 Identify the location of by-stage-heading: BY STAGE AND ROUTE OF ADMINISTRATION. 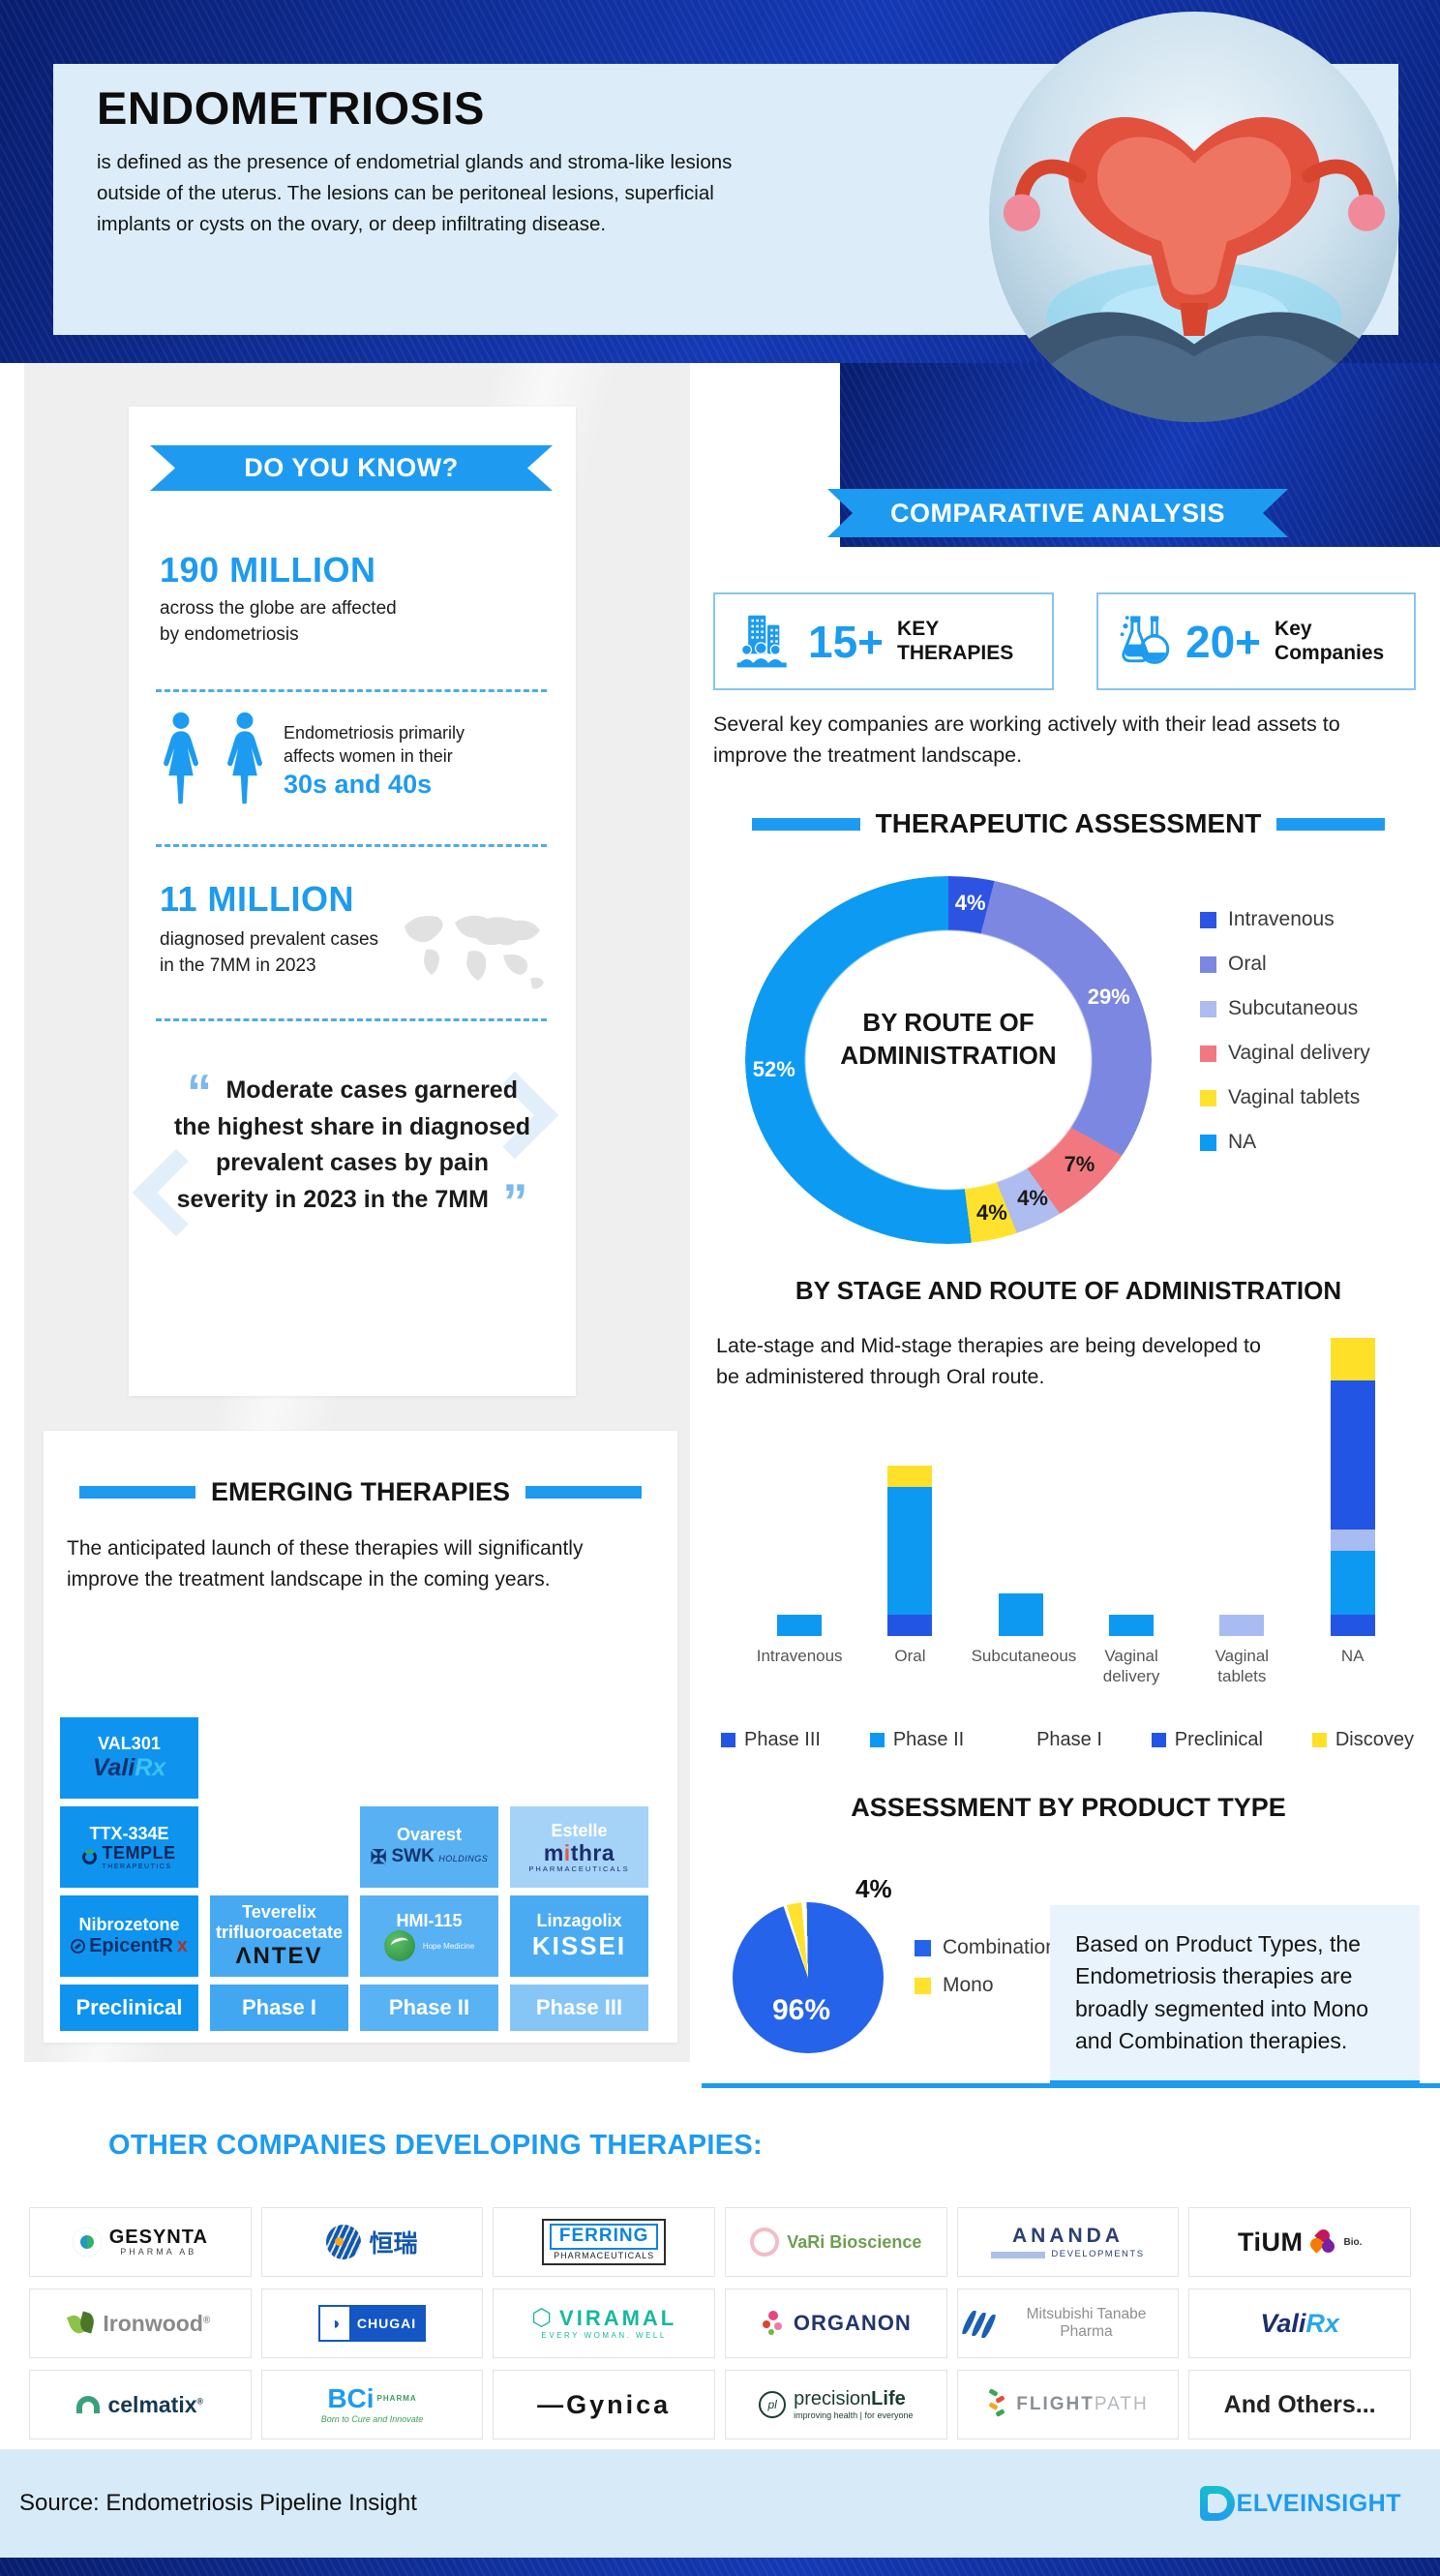
(1069, 1291).